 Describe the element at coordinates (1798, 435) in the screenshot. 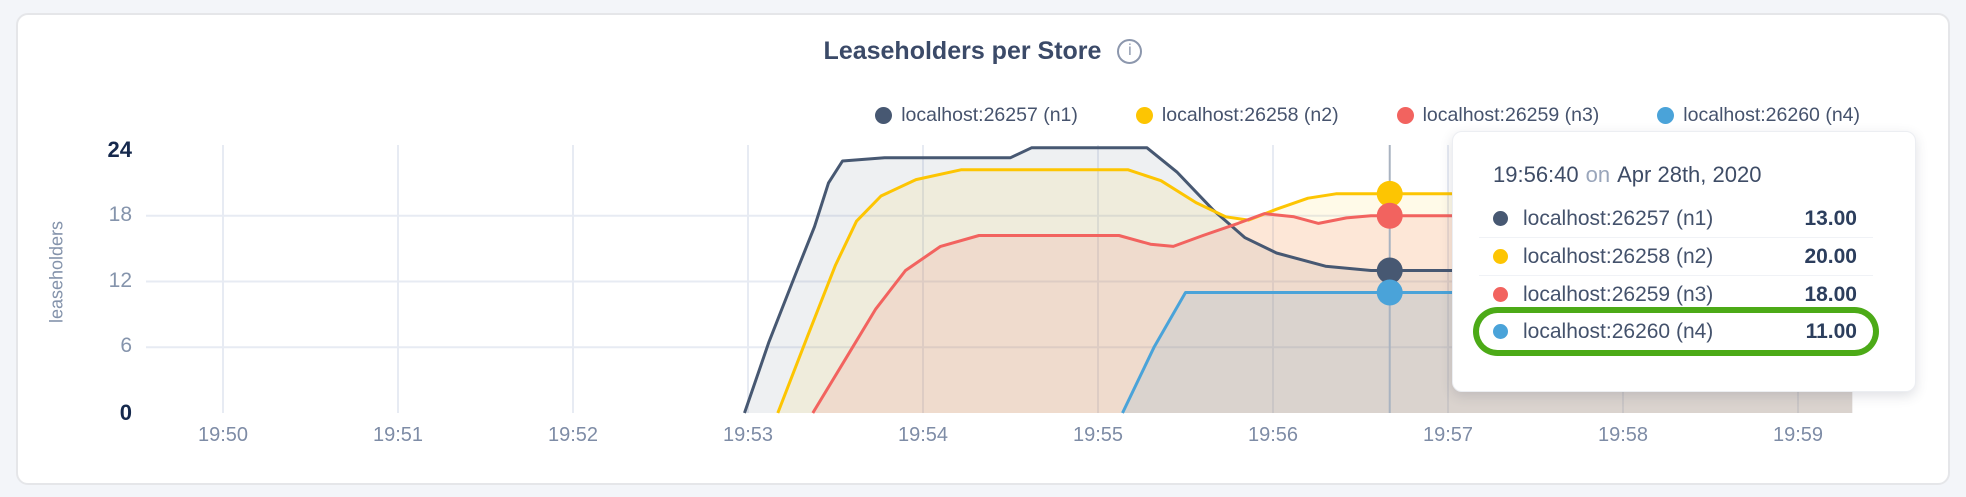

I see `x-tick-label: 19:59` at that location.